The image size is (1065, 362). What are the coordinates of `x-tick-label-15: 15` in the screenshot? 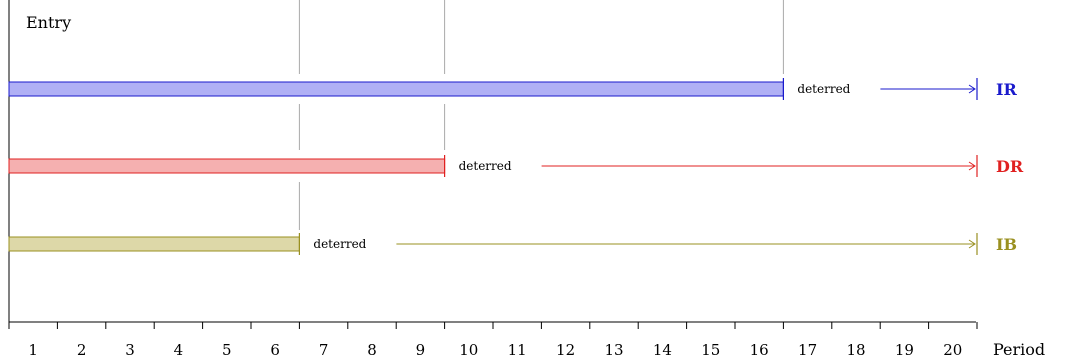 It's located at (710, 350).